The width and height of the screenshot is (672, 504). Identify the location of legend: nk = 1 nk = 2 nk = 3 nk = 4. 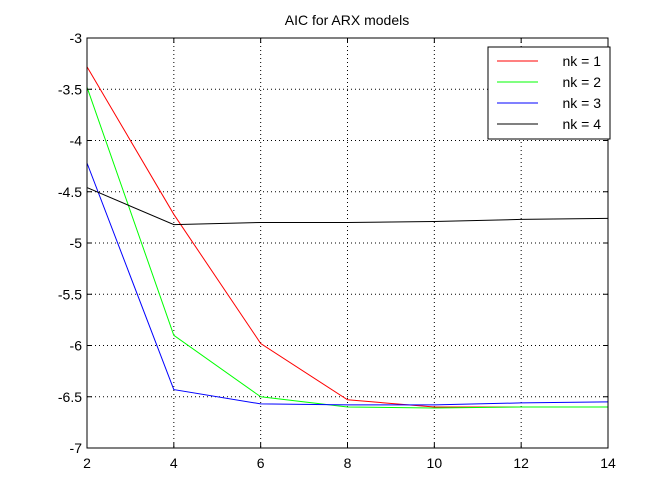
(549, 93).